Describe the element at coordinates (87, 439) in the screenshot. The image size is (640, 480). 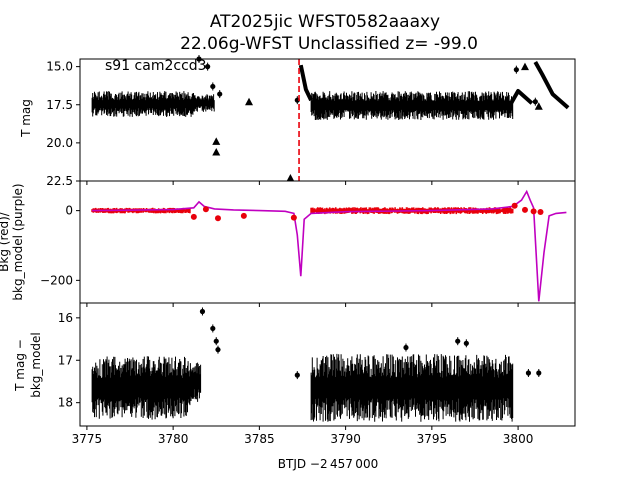
I see `x-tick-label: 3775` at that location.